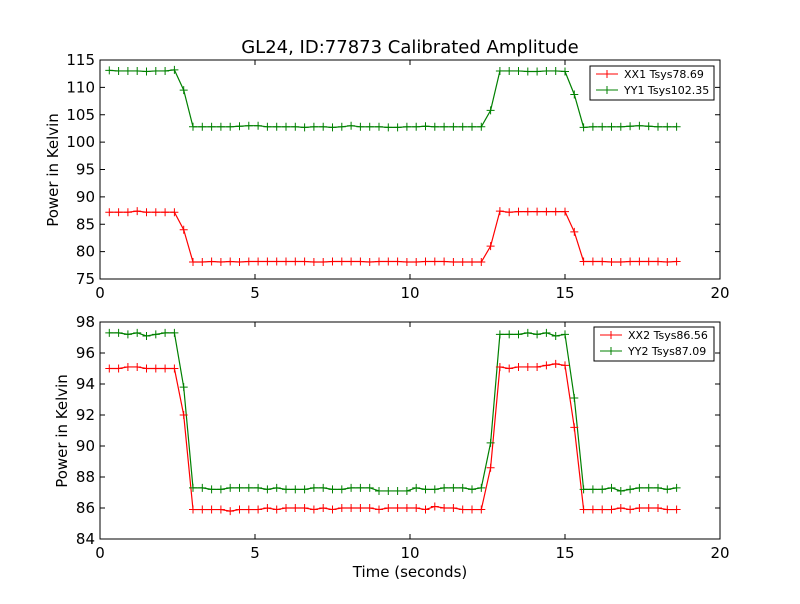 The image size is (800, 604). Describe the element at coordinates (85, 539) in the screenshot. I see `bottom-y-tick-label: 84` at that location.